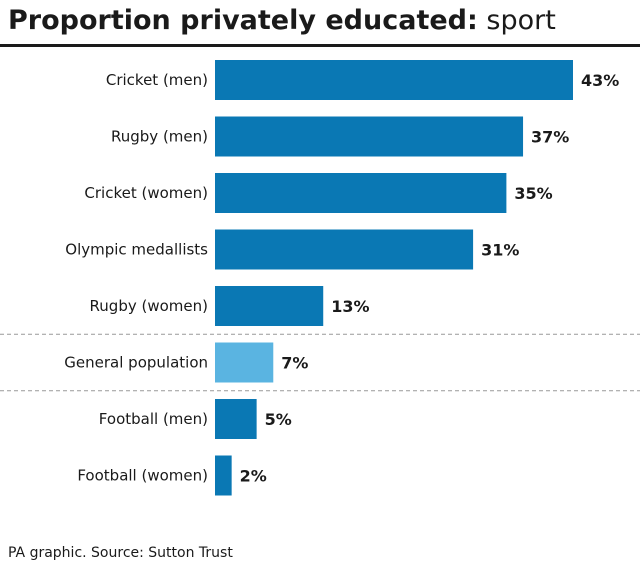 The height and width of the screenshot is (571, 640). What do you see at coordinates (600, 80) in the screenshot?
I see `value-label: 43%` at bounding box center [600, 80].